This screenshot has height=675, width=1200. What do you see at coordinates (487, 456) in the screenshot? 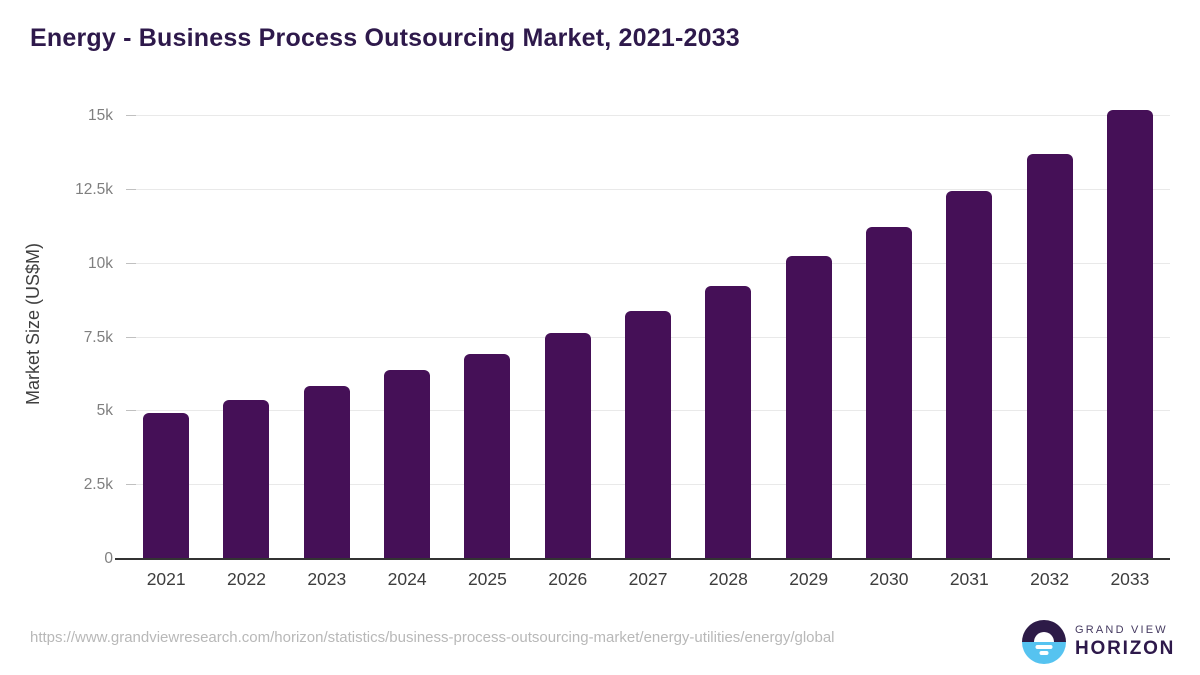
I see `bar-2025` at bounding box center [487, 456].